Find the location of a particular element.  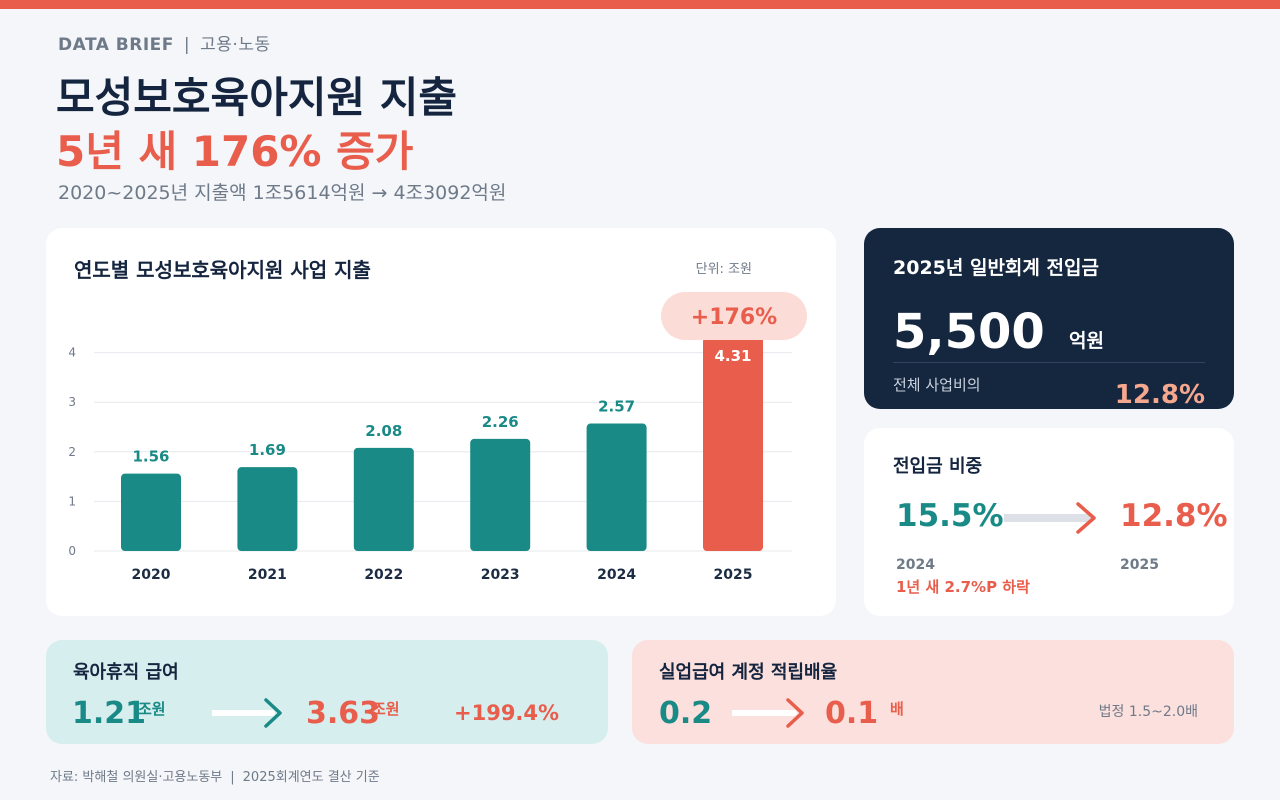

data-label: 4.31 is located at coordinates (732, 356).